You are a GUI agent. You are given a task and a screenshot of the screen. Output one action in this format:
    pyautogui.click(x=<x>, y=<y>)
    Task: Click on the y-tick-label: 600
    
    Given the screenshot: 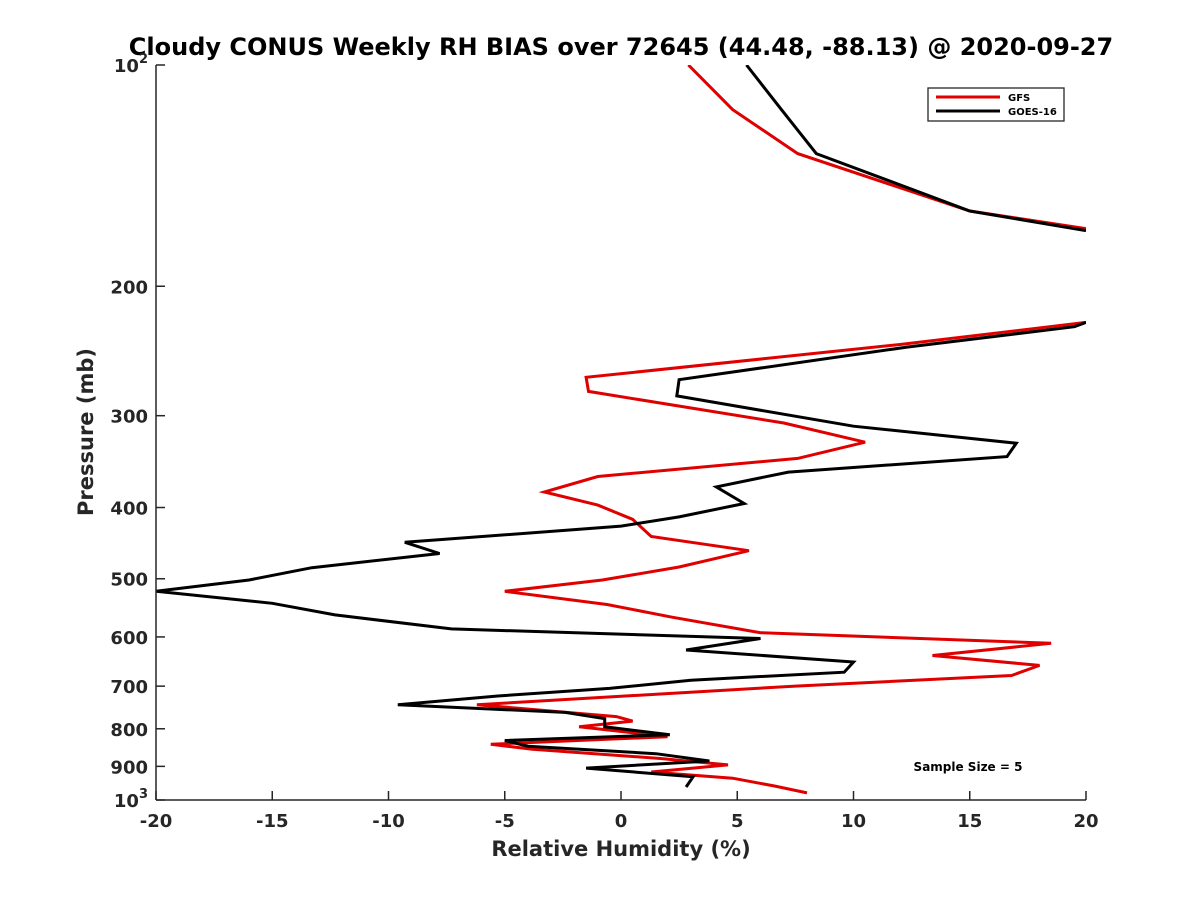 What is the action you would take?
    pyautogui.click(x=129, y=638)
    